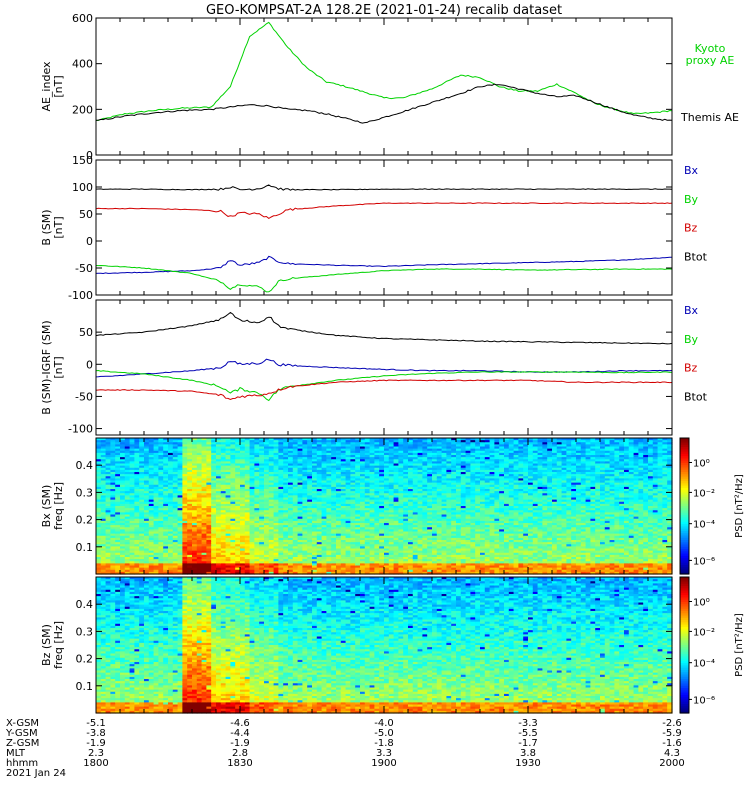 The height and width of the screenshot is (800, 750). What do you see at coordinates (384, 211) in the screenshot?
I see `series-line-bz` at bounding box center [384, 211].